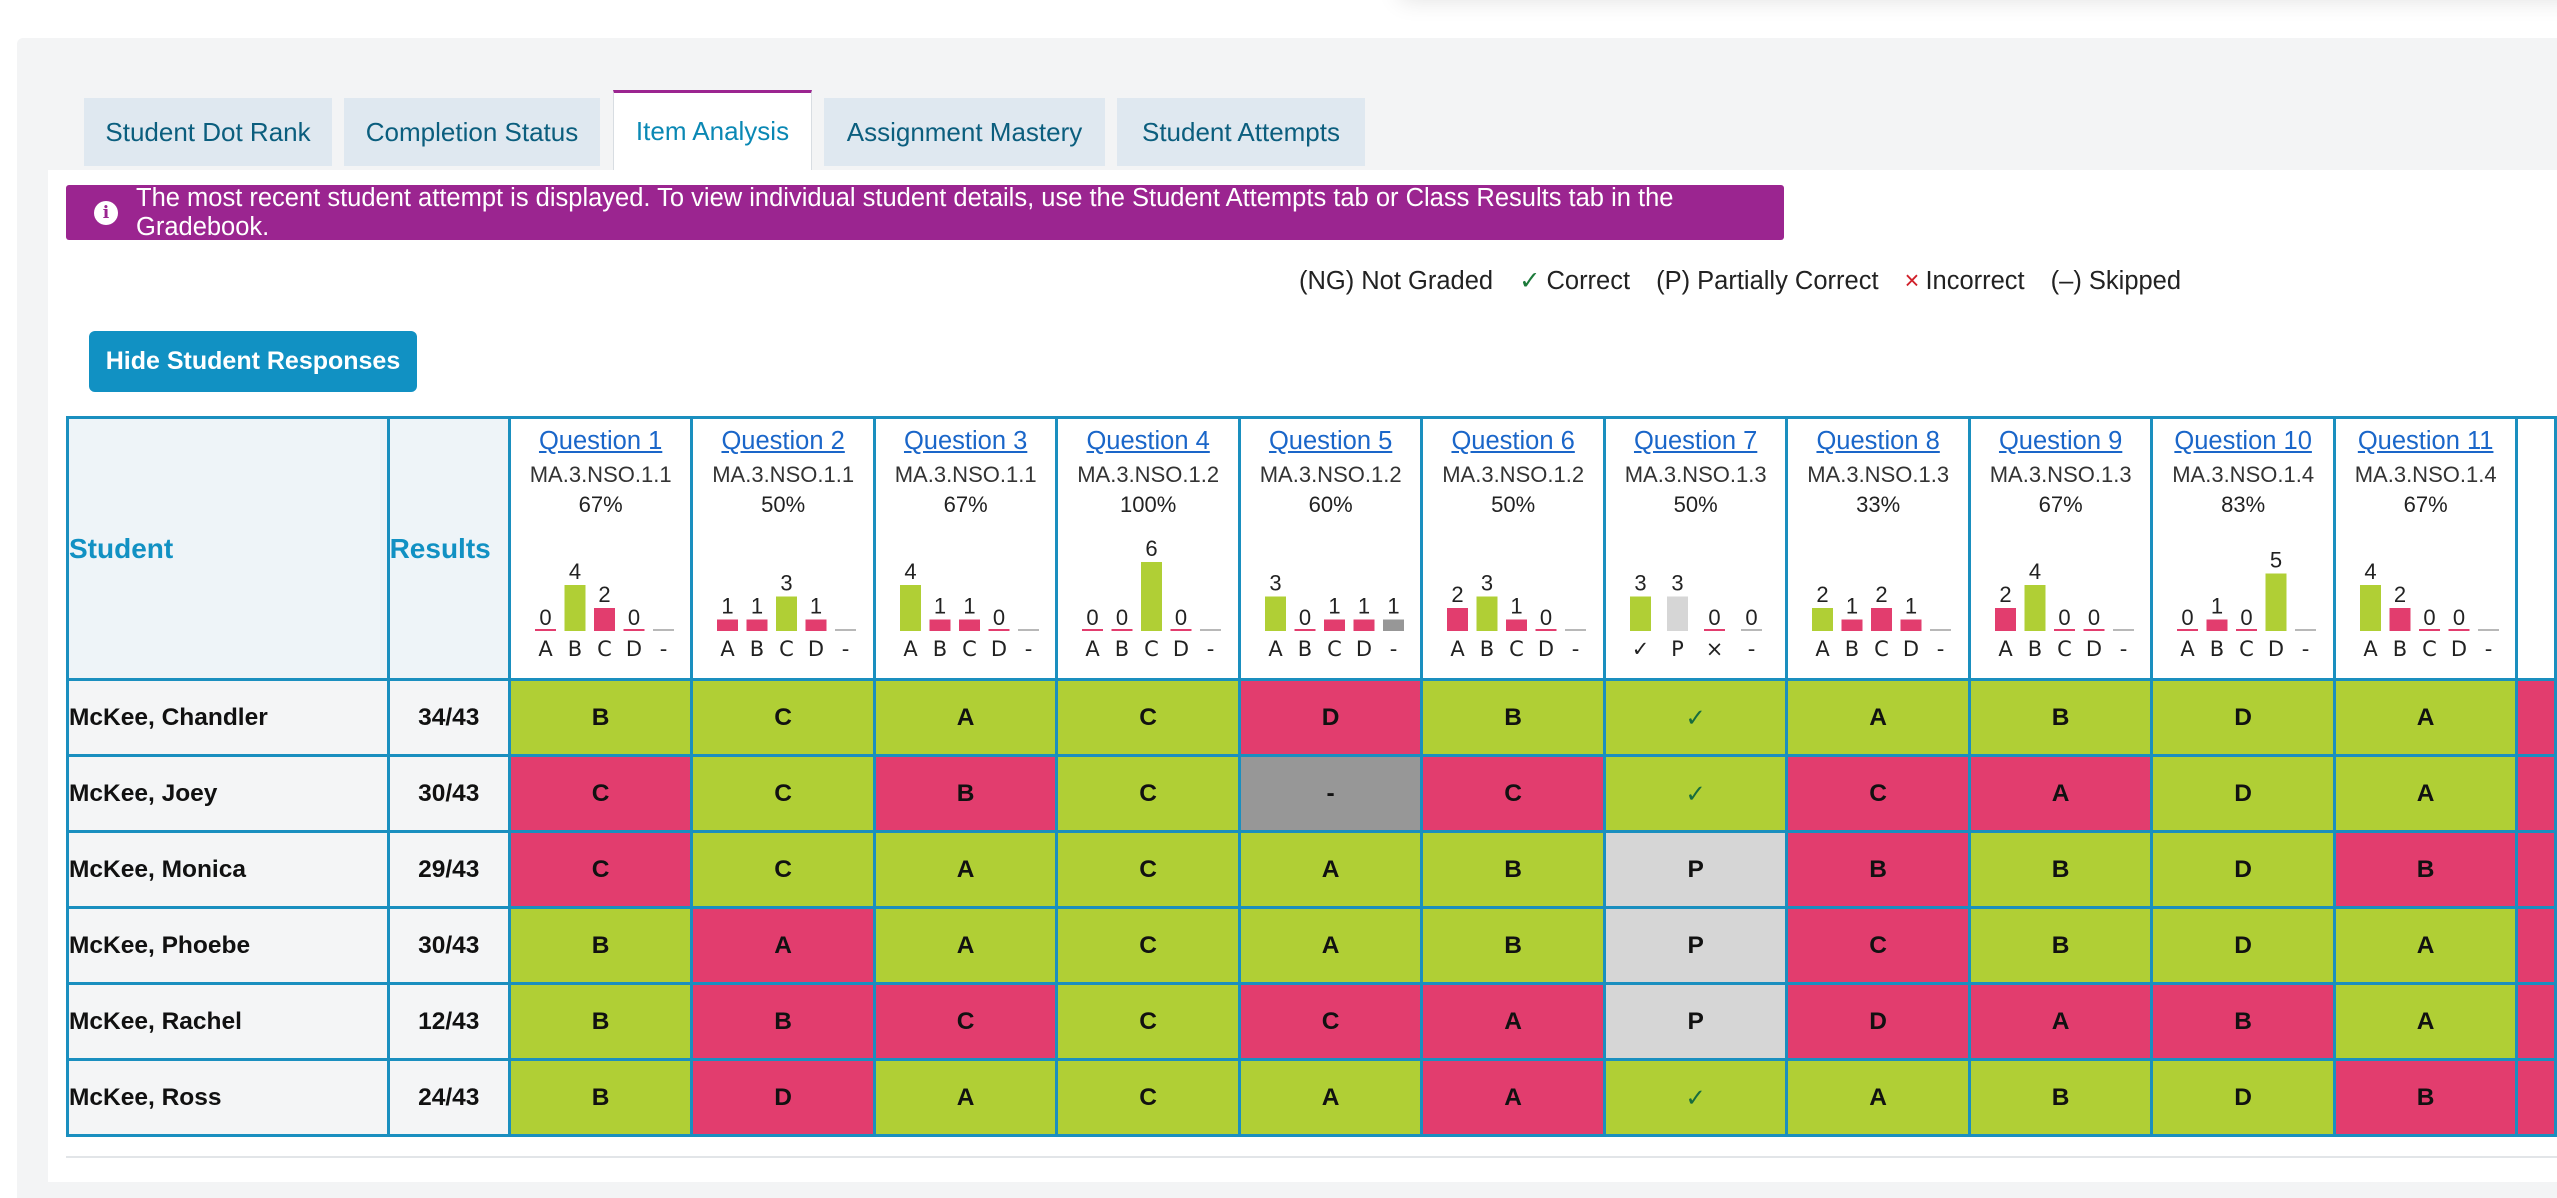 This screenshot has height=1198, width=2557. What do you see at coordinates (228, 548) in the screenshot?
I see `student-column-header: Student` at bounding box center [228, 548].